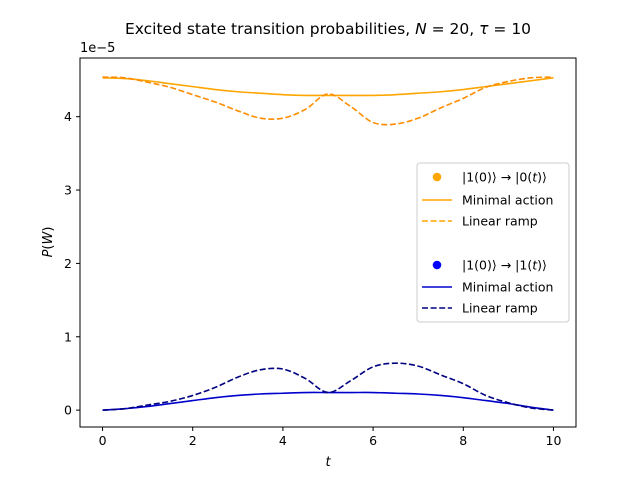 This screenshot has height=480, width=640. What do you see at coordinates (68, 263) in the screenshot?
I see `y-tick-label: 2` at bounding box center [68, 263].